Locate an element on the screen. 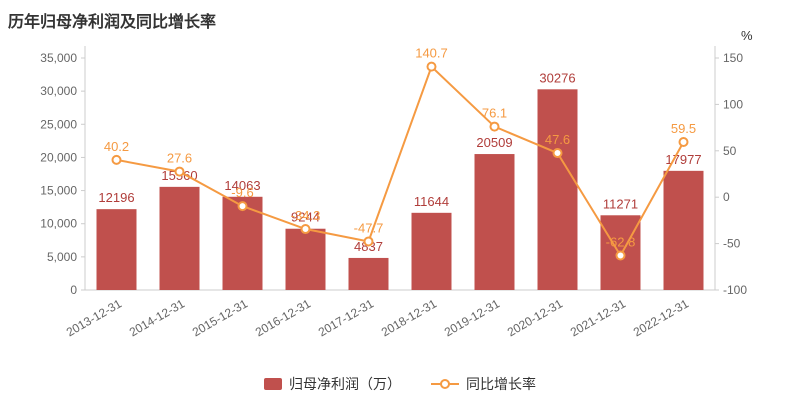  bar-value-label: 20509 is located at coordinates (494, 142).